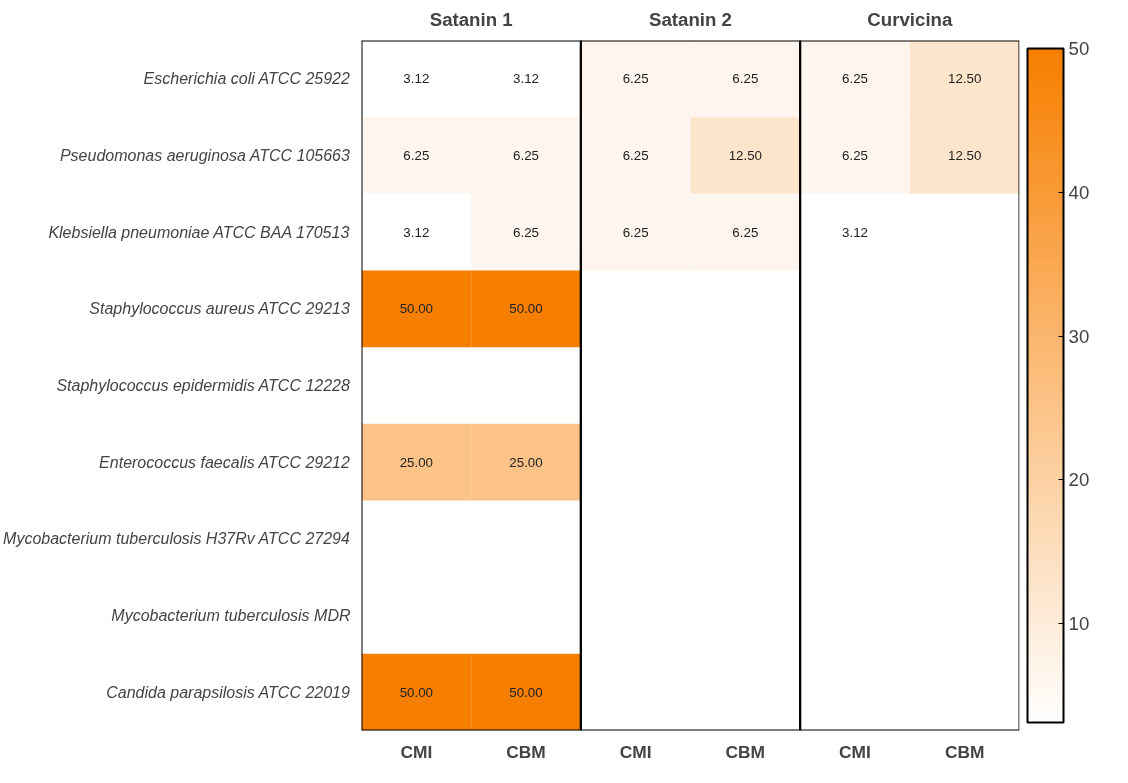 The width and height of the screenshot is (1128, 783). I want to click on y-tick-label: Enterococcus faecalis ATCC 29212, so click(225, 462).